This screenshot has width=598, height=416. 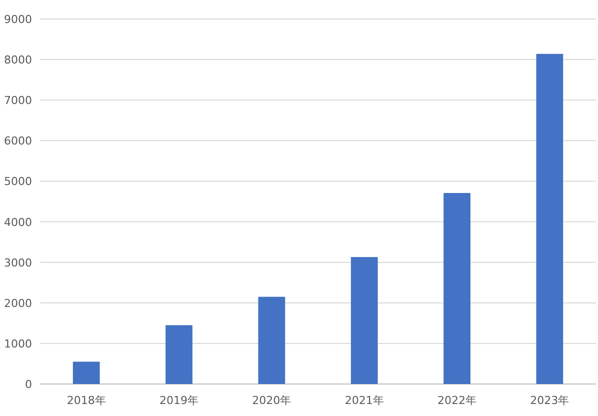 What do you see at coordinates (457, 400) in the screenshot?
I see `x-tick-label: 2022年` at bounding box center [457, 400].